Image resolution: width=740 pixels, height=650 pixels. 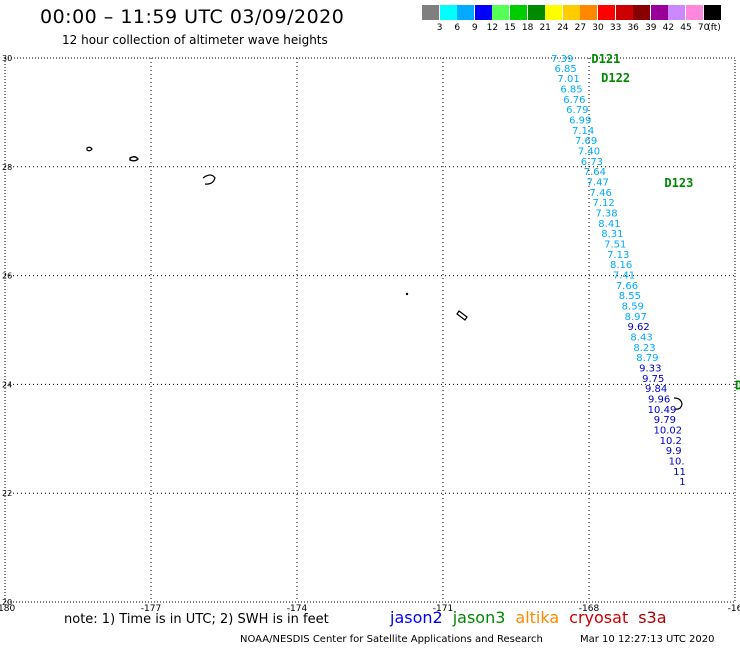 What do you see at coordinates (668, 28) in the screenshot?
I see `scale-label: 42` at bounding box center [668, 28].